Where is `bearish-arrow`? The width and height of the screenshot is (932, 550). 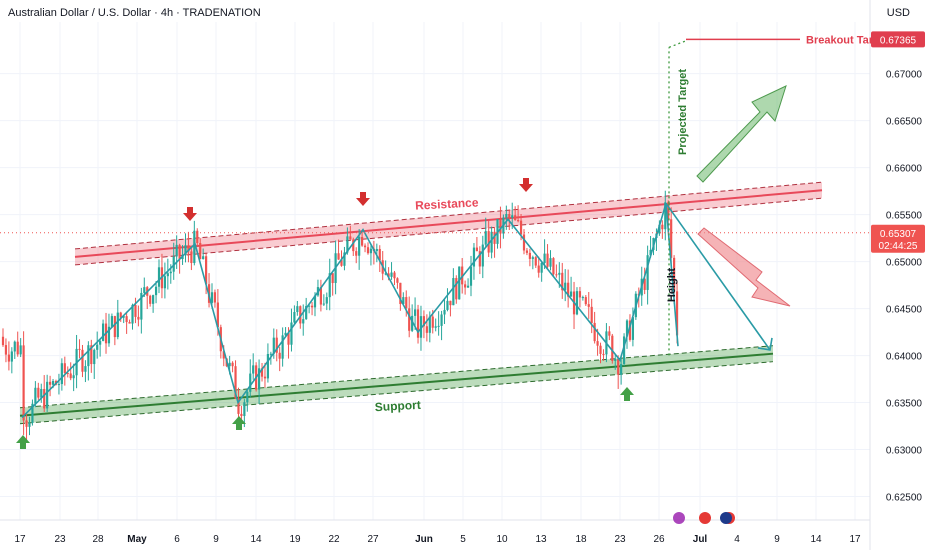
bearish-arrow is located at coordinates (744, 267).